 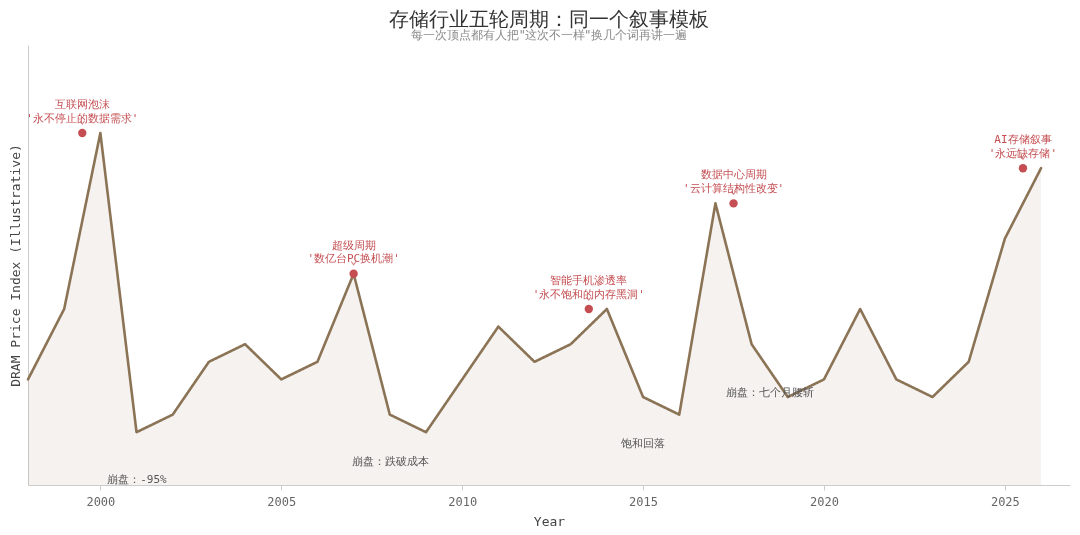 What do you see at coordinates (1023, 146) in the screenshot?
I see `annotation: AI存储叙事 '永远缺存储'` at bounding box center [1023, 146].